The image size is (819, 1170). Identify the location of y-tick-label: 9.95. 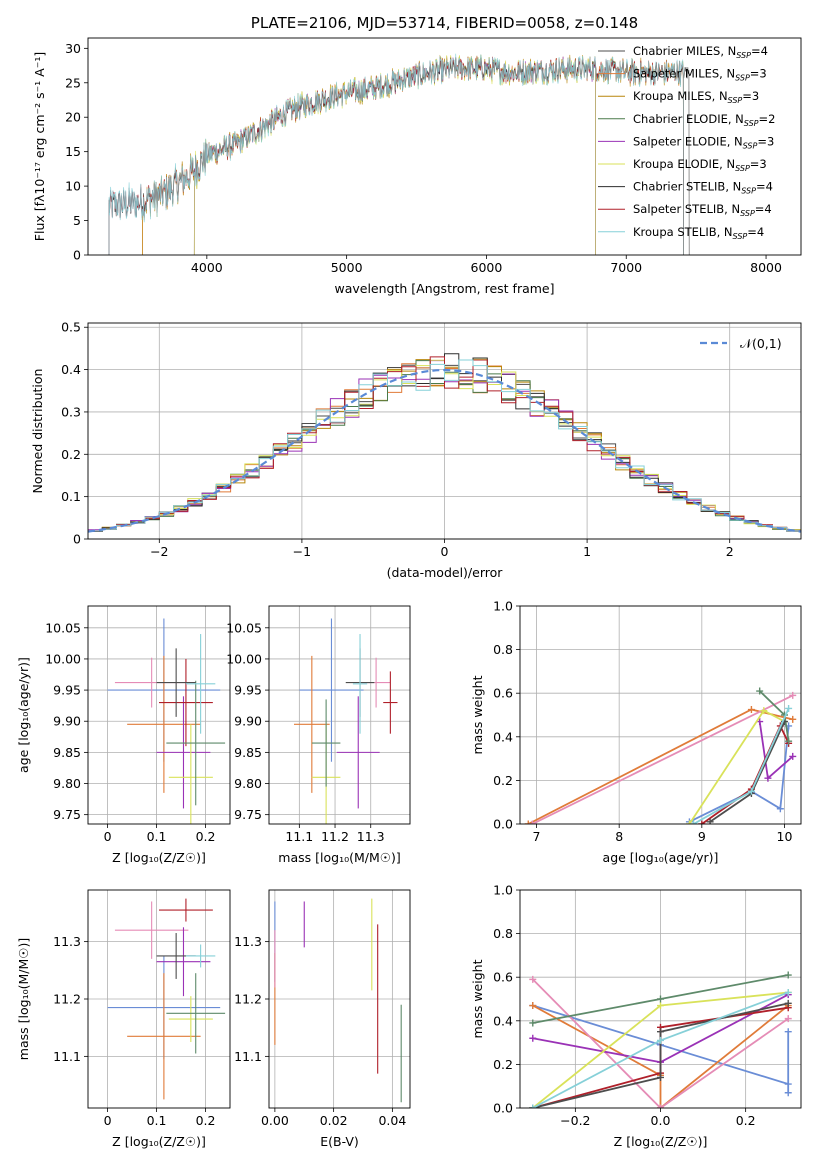
(67, 690).